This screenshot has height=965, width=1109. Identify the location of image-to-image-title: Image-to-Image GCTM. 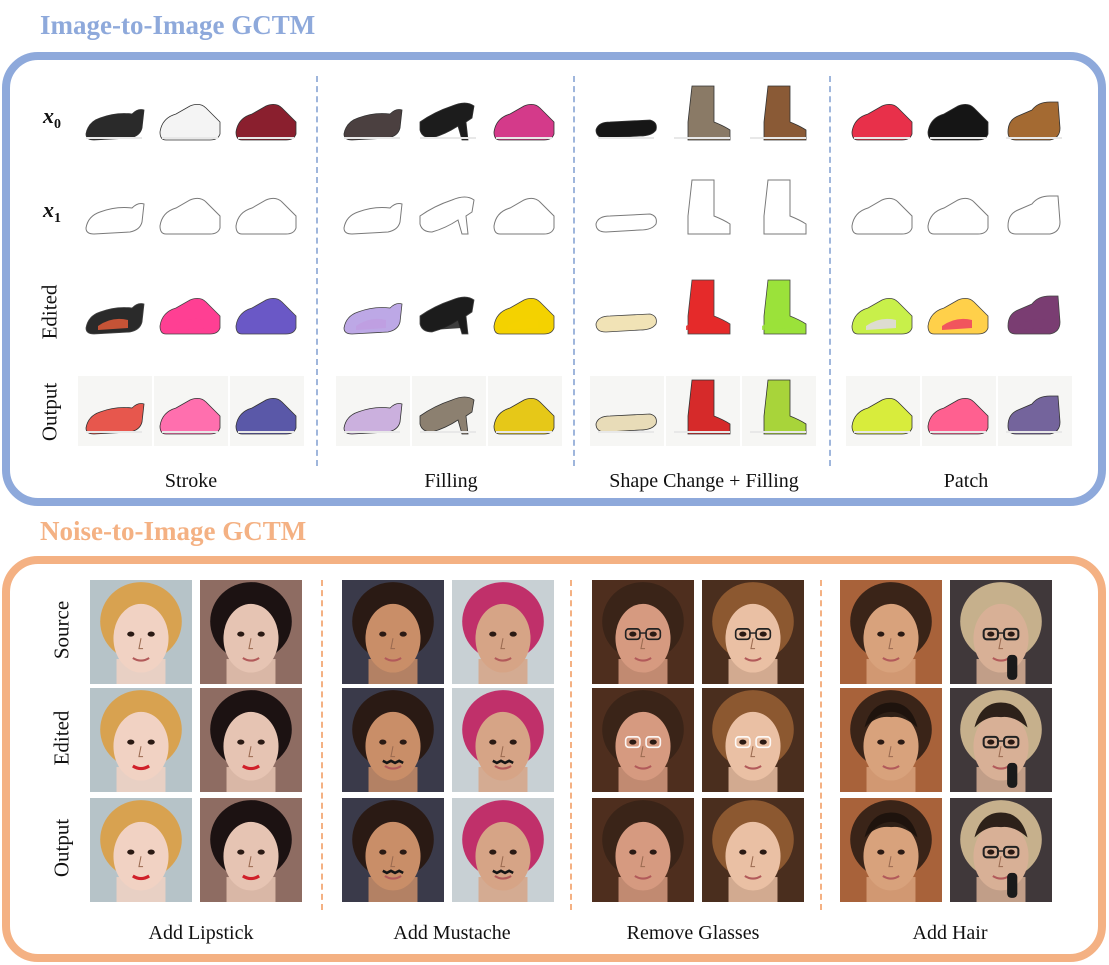
(178, 25).